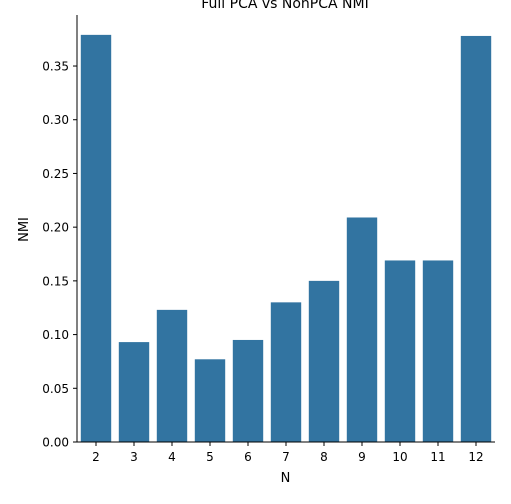  I want to click on chart-title: Full PCA vs NonPCA NMI, so click(285, 6).